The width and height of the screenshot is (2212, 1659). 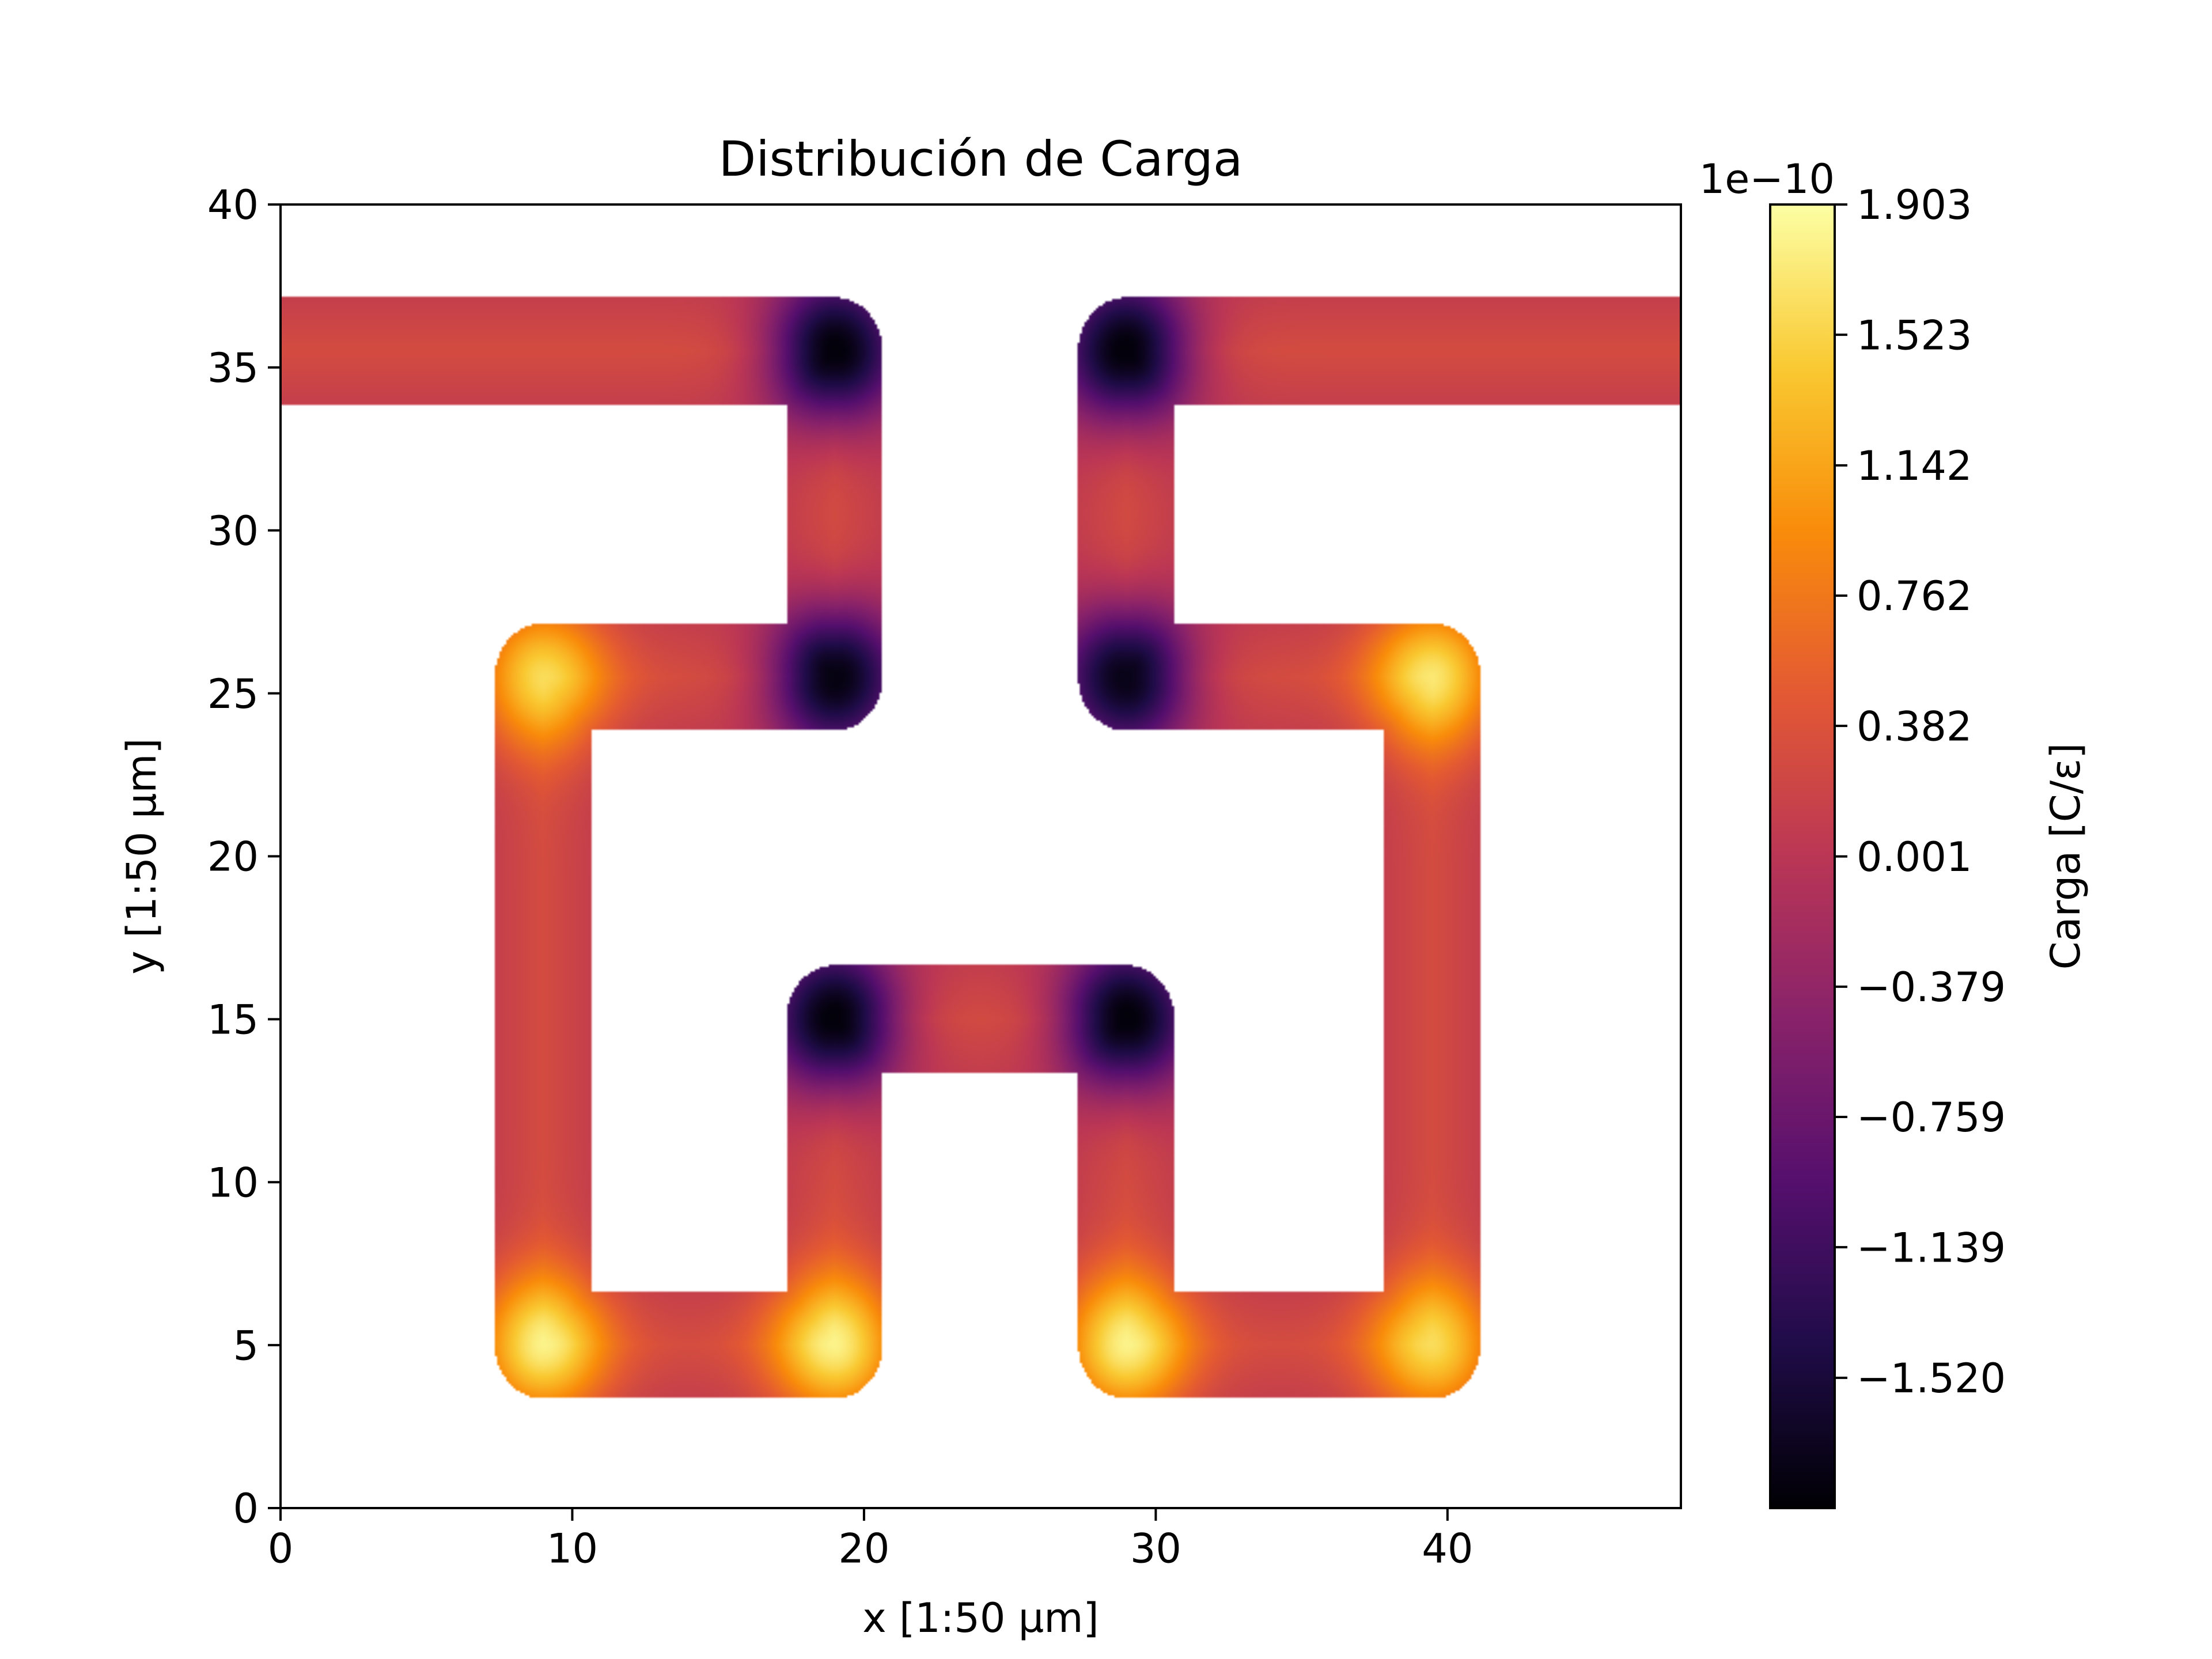 What do you see at coordinates (1914, 857) in the screenshot?
I see `colorbar-tick-label: 0.001` at bounding box center [1914, 857].